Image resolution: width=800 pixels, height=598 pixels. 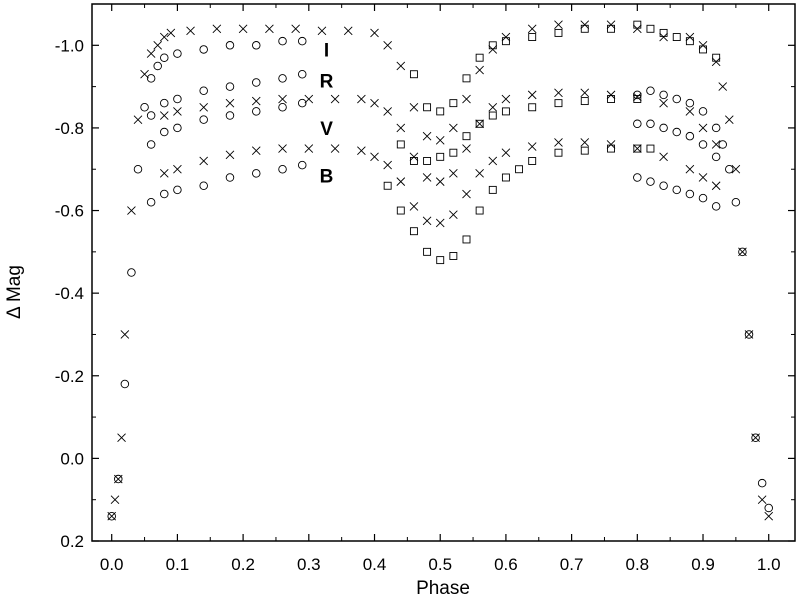 I want to click on x-tick-label: 1.0, so click(x=769, y=564).